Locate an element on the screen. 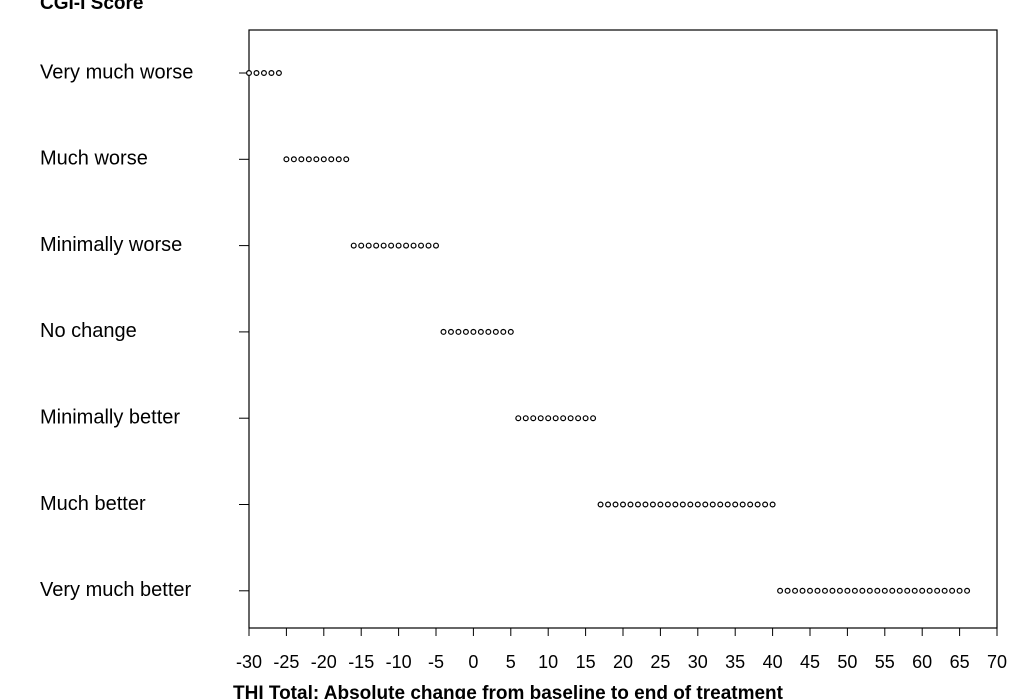 This screenshot has width=1018, height=699. x-tick-label: 55 is located at coordinates (885, 662).